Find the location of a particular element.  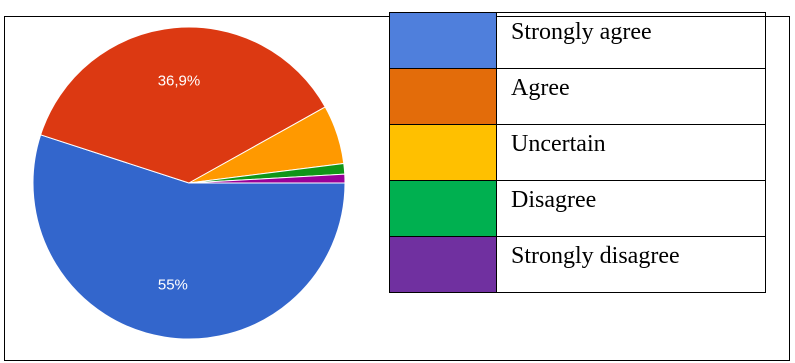

pie-label-agree: 36,9% is located at coordinates (179, 81).